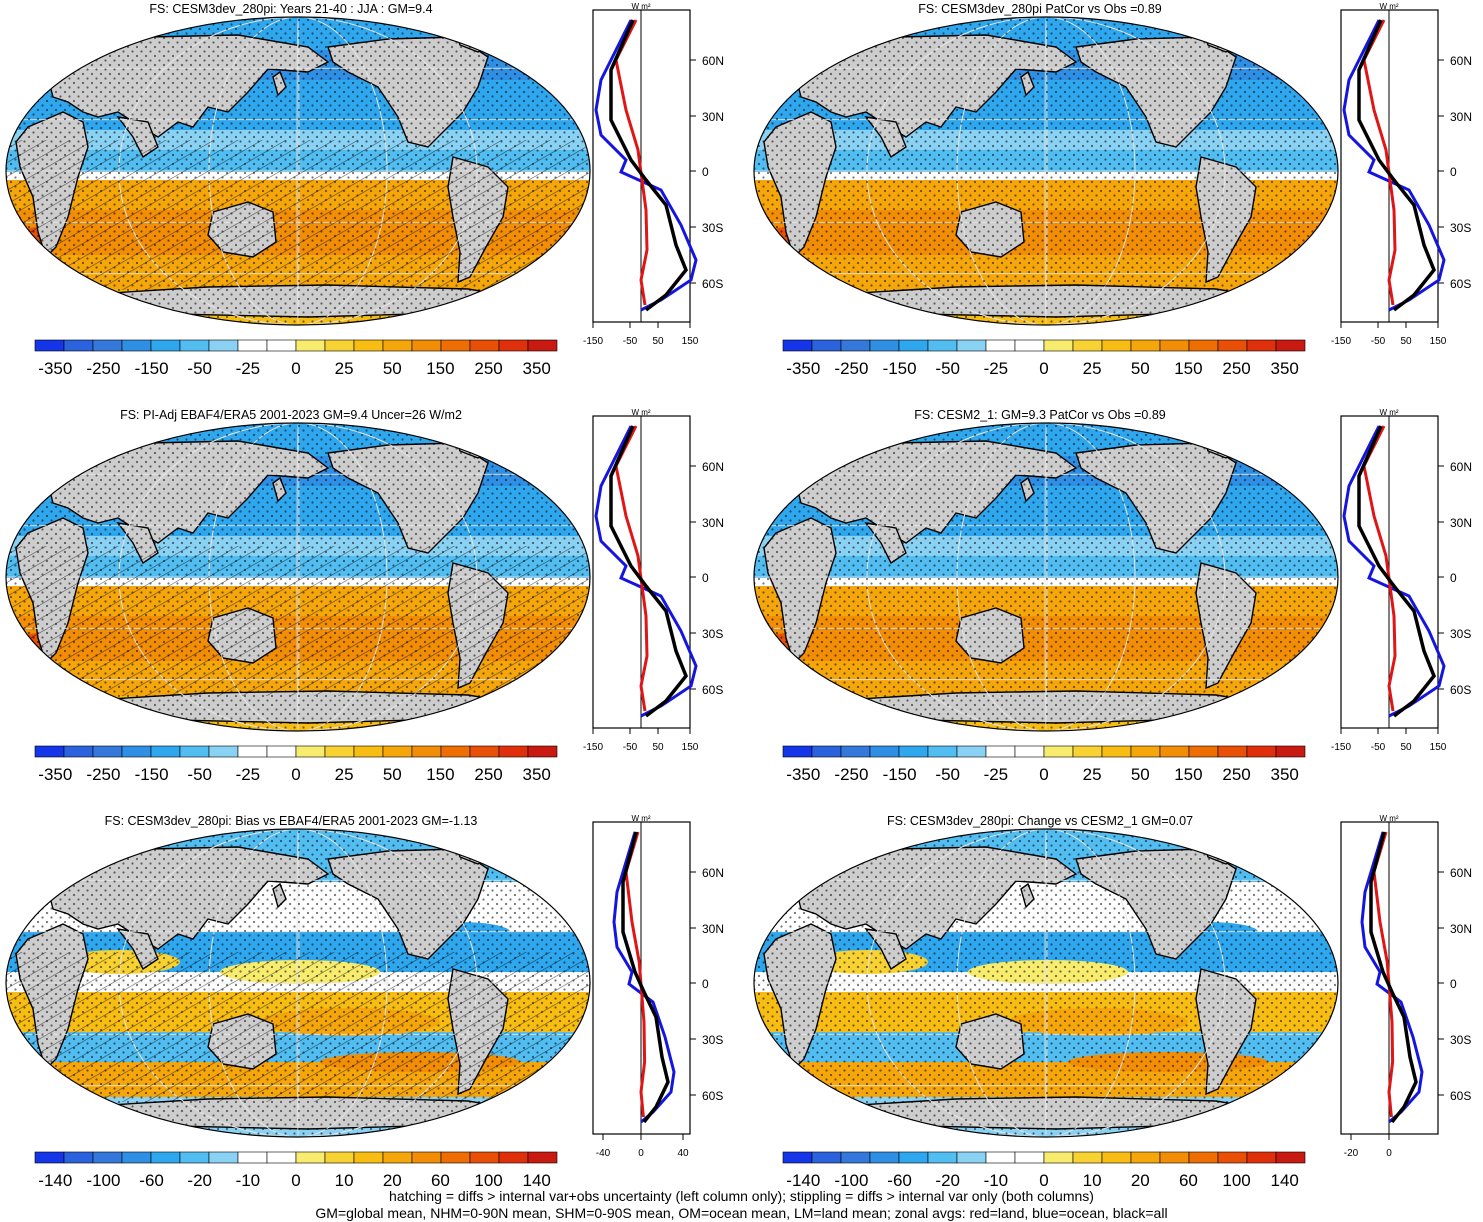  What do you see at coordinates (344, 368) in the screenshot?
I see `colorbar-label: 25` at bounding box center [344, 368].